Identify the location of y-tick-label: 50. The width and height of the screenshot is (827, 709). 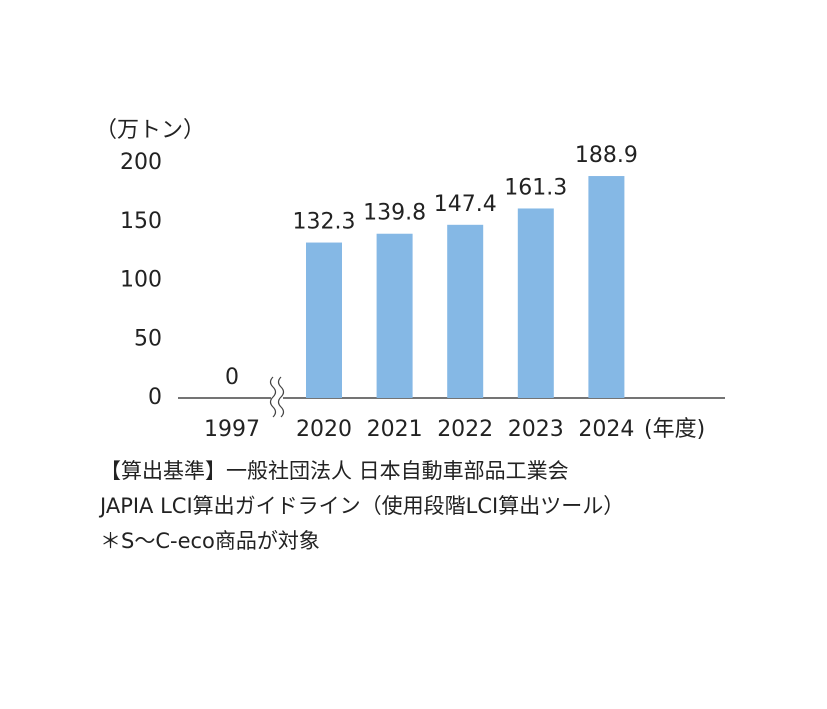
(148, 338).